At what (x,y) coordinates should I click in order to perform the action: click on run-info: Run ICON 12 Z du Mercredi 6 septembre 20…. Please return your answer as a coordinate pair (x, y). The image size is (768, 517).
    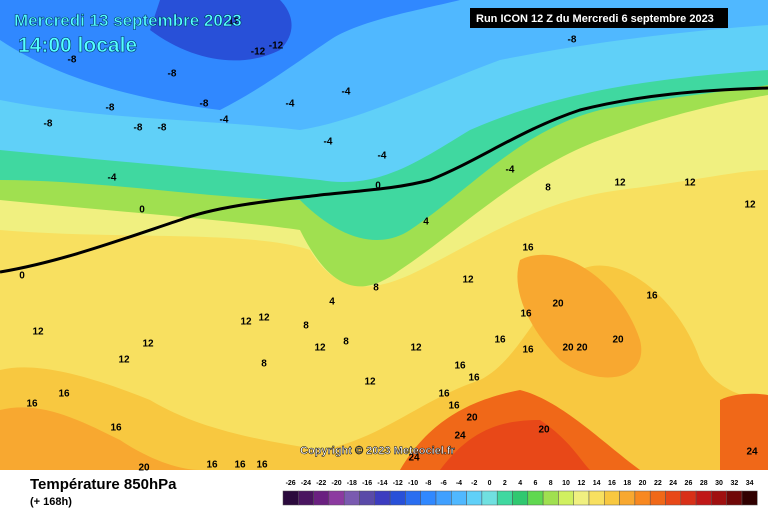
    Looking at the image, I should click on (595, 19).